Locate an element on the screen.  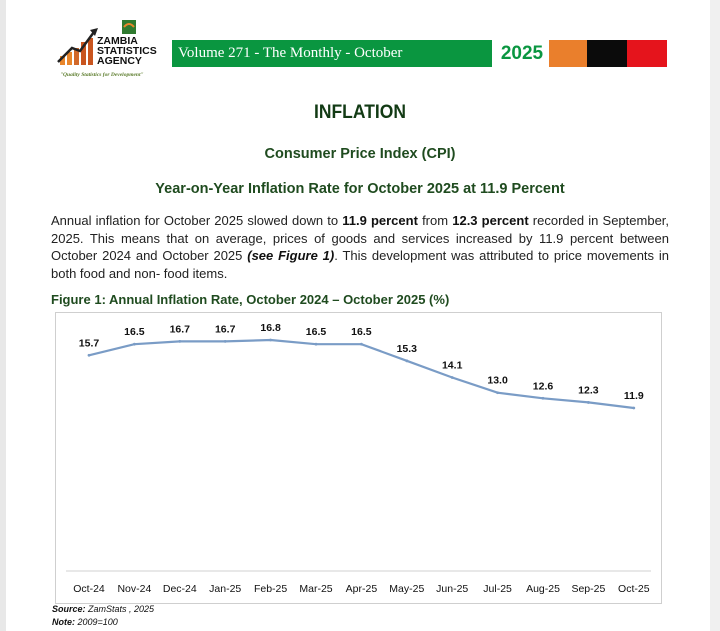
x-tick-label: Sep-25 is located at coordinates (588, 589).